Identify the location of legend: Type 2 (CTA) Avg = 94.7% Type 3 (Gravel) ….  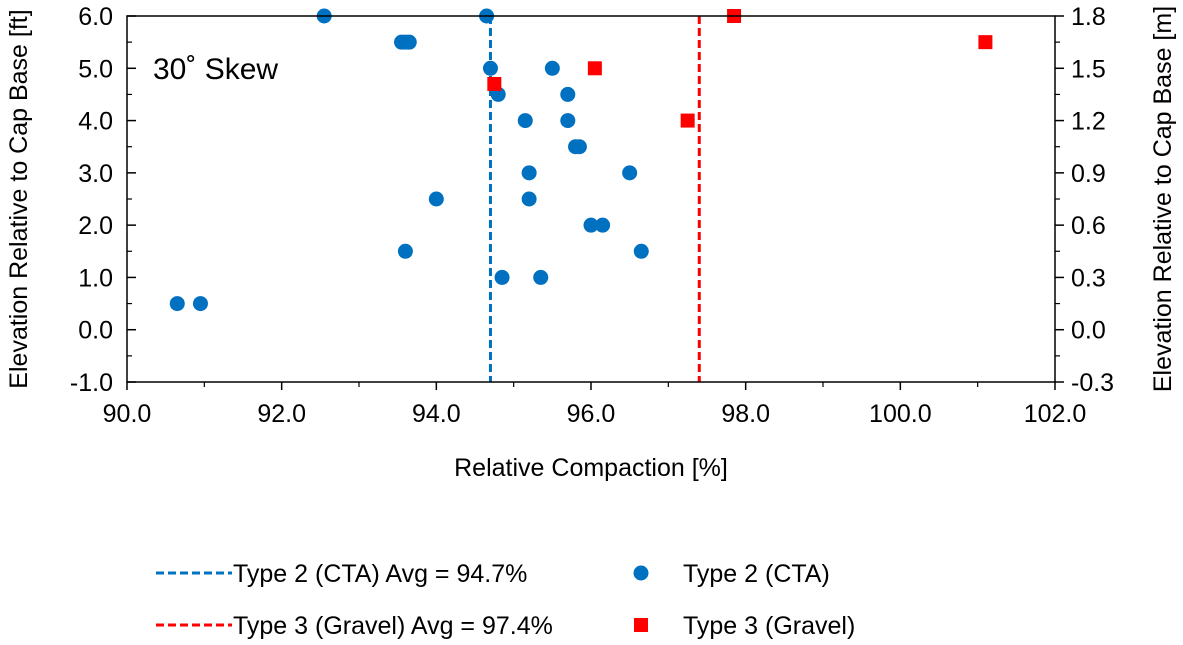
(505, 600).